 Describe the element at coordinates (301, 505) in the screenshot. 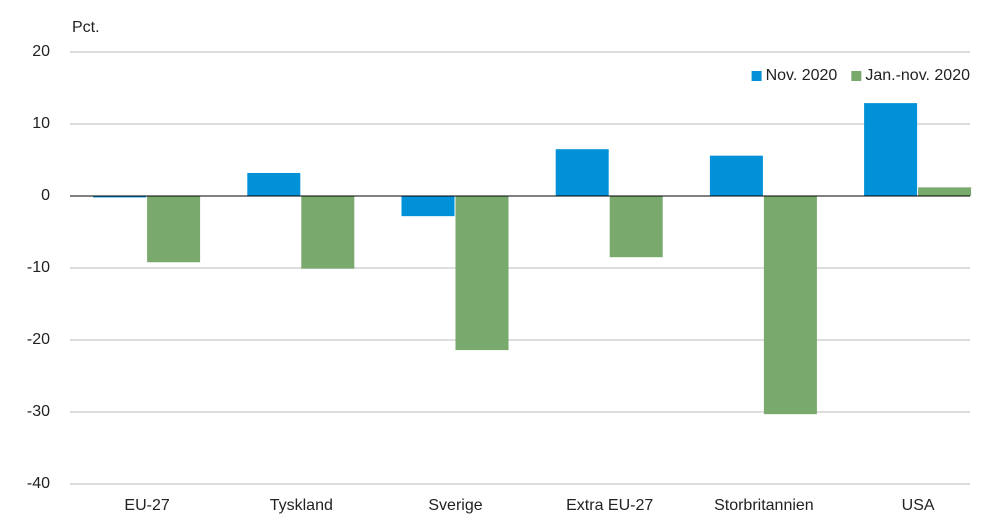

I see `x-tick-label: Tyskland` at that location.